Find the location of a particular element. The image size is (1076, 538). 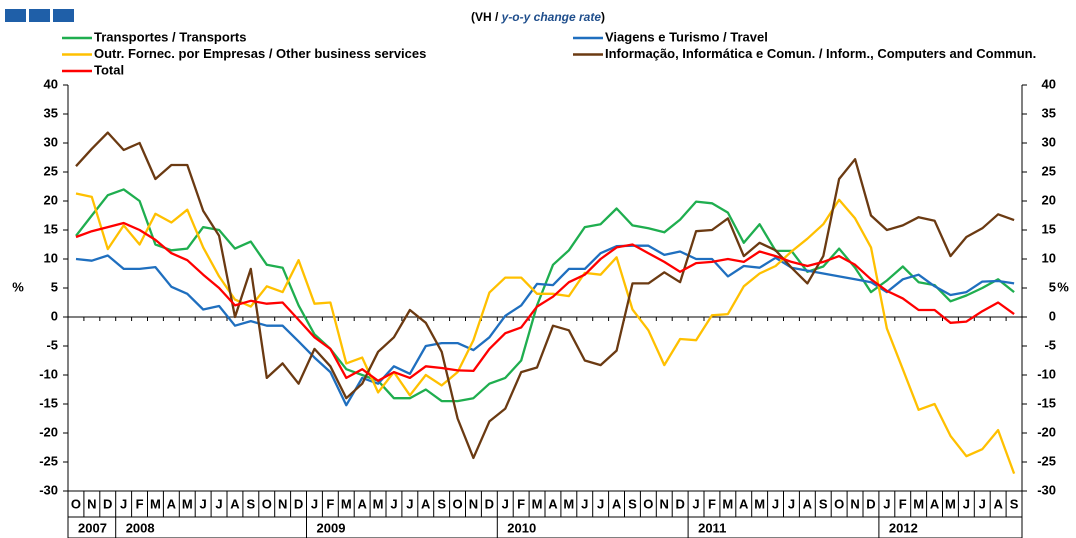

legend-label: Total is located at coordinates (109, 69).